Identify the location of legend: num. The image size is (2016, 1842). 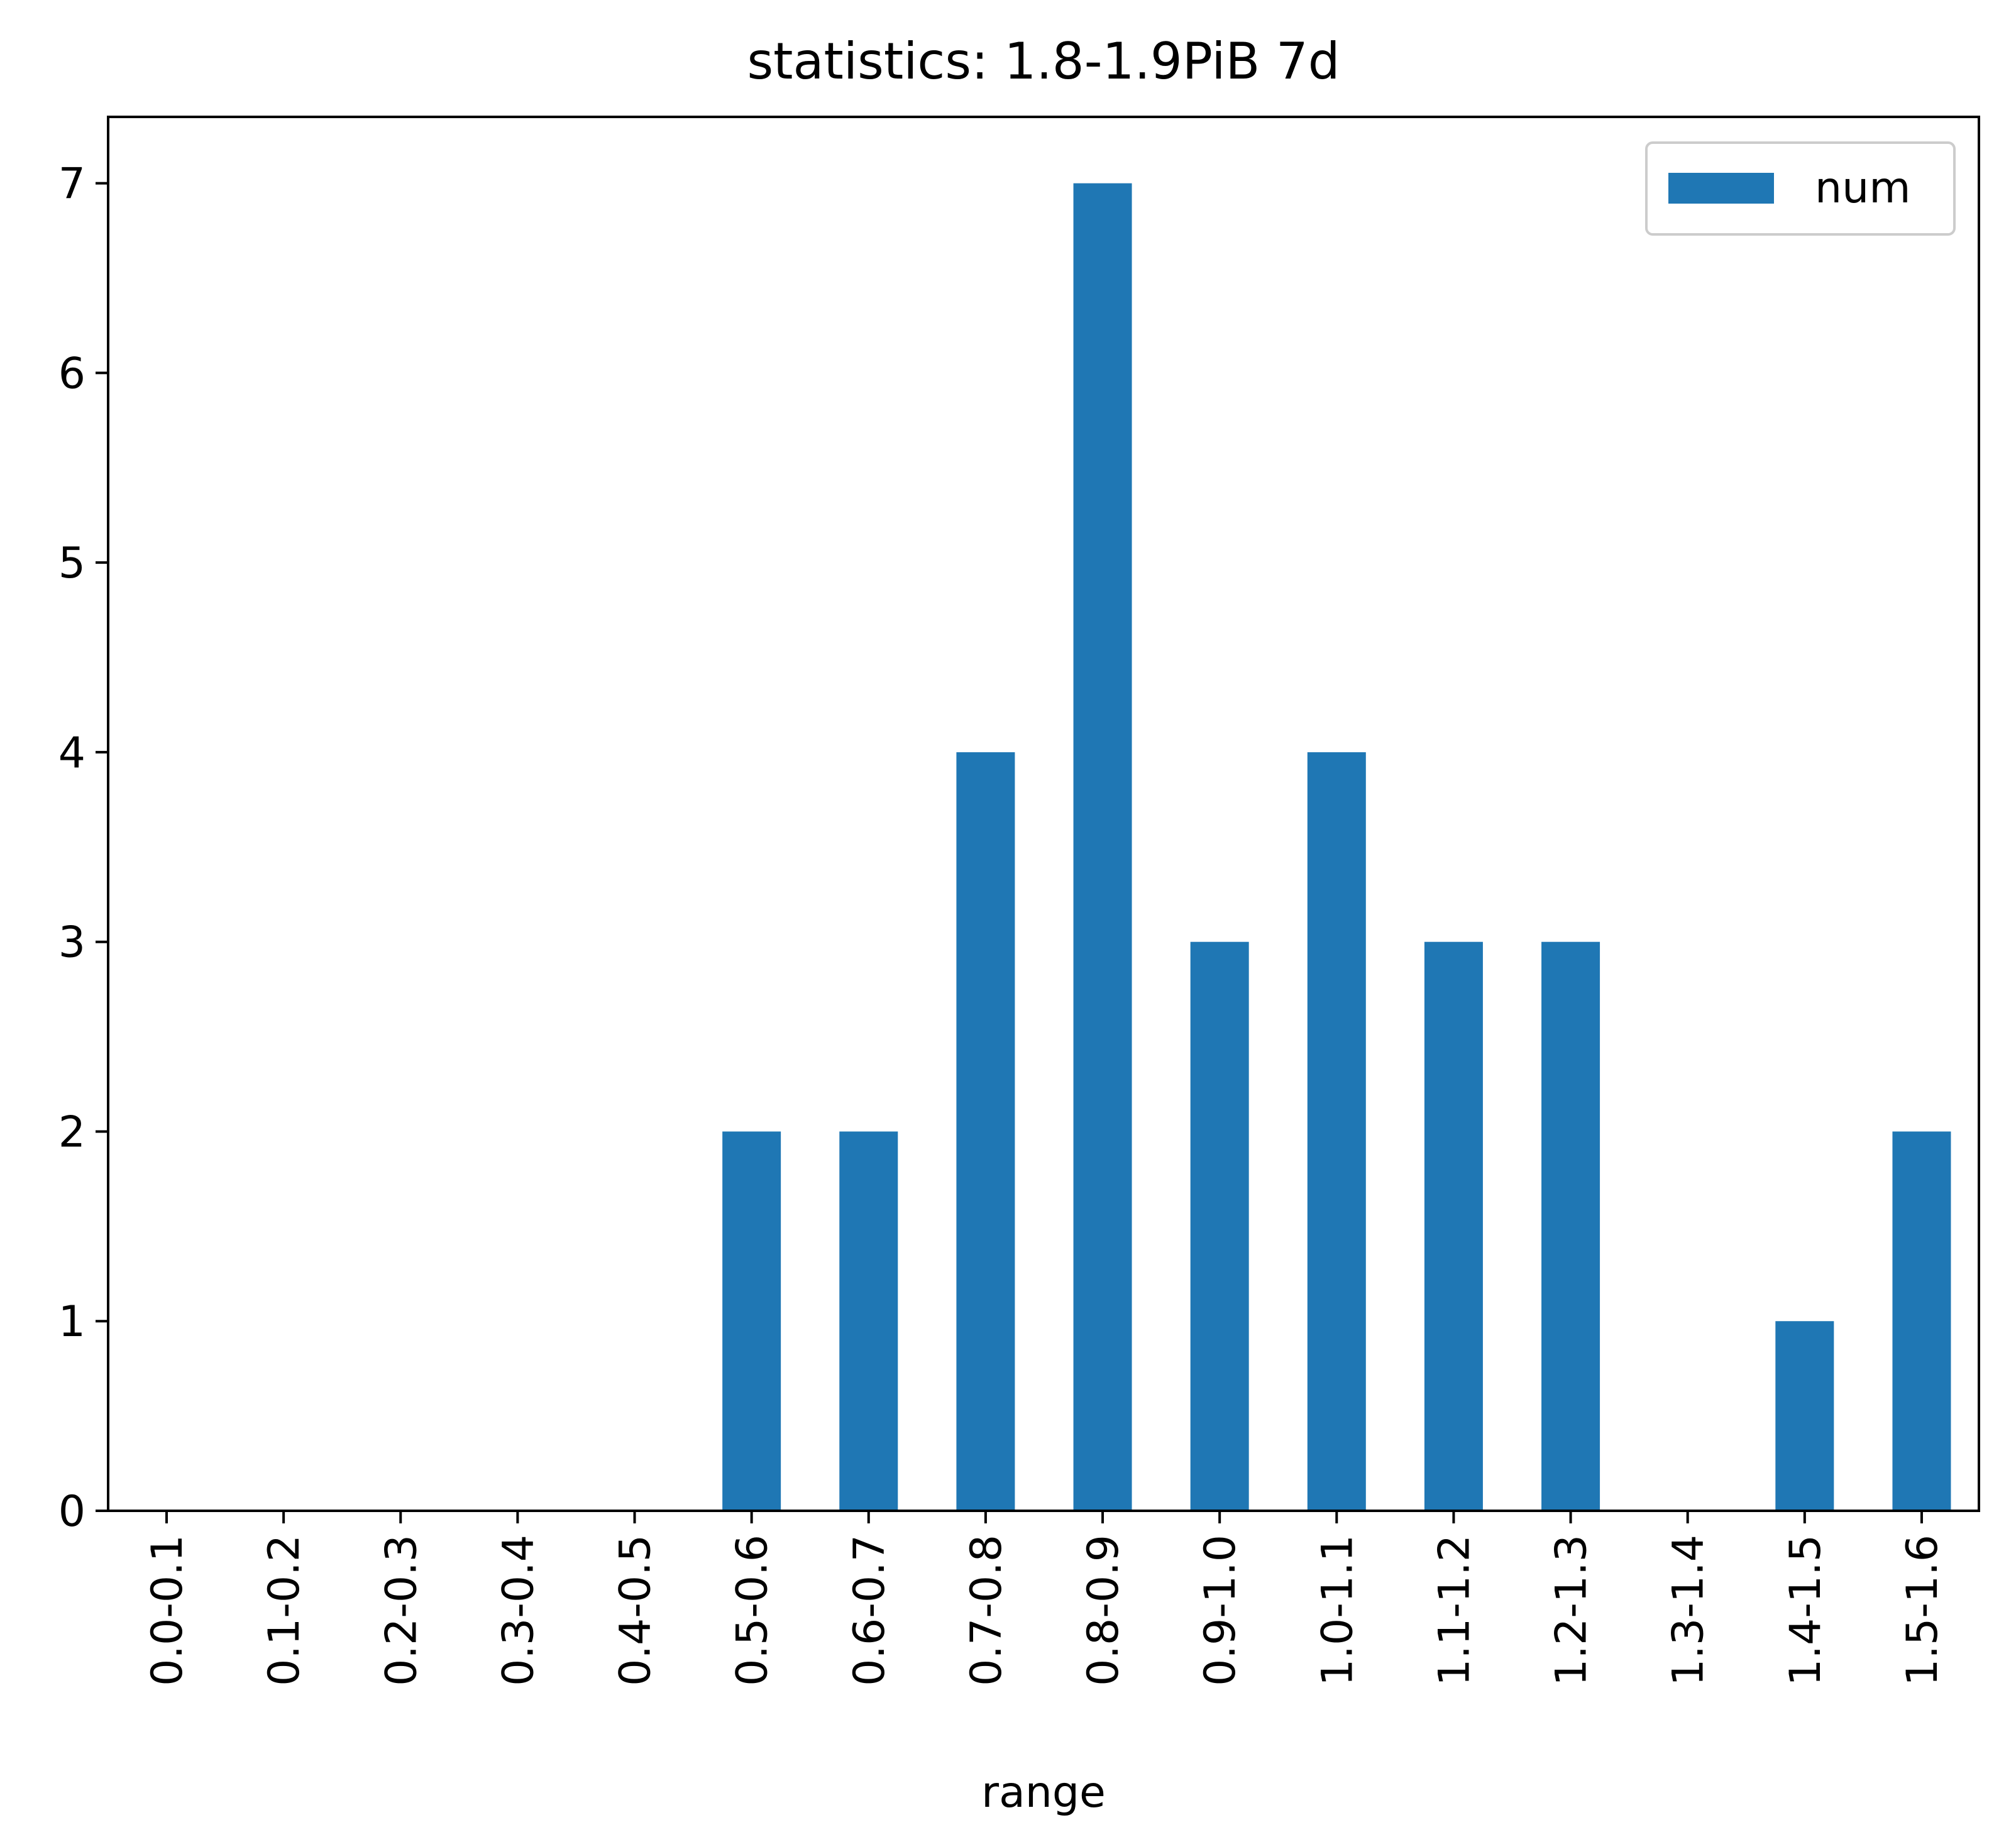
(1801, 188).